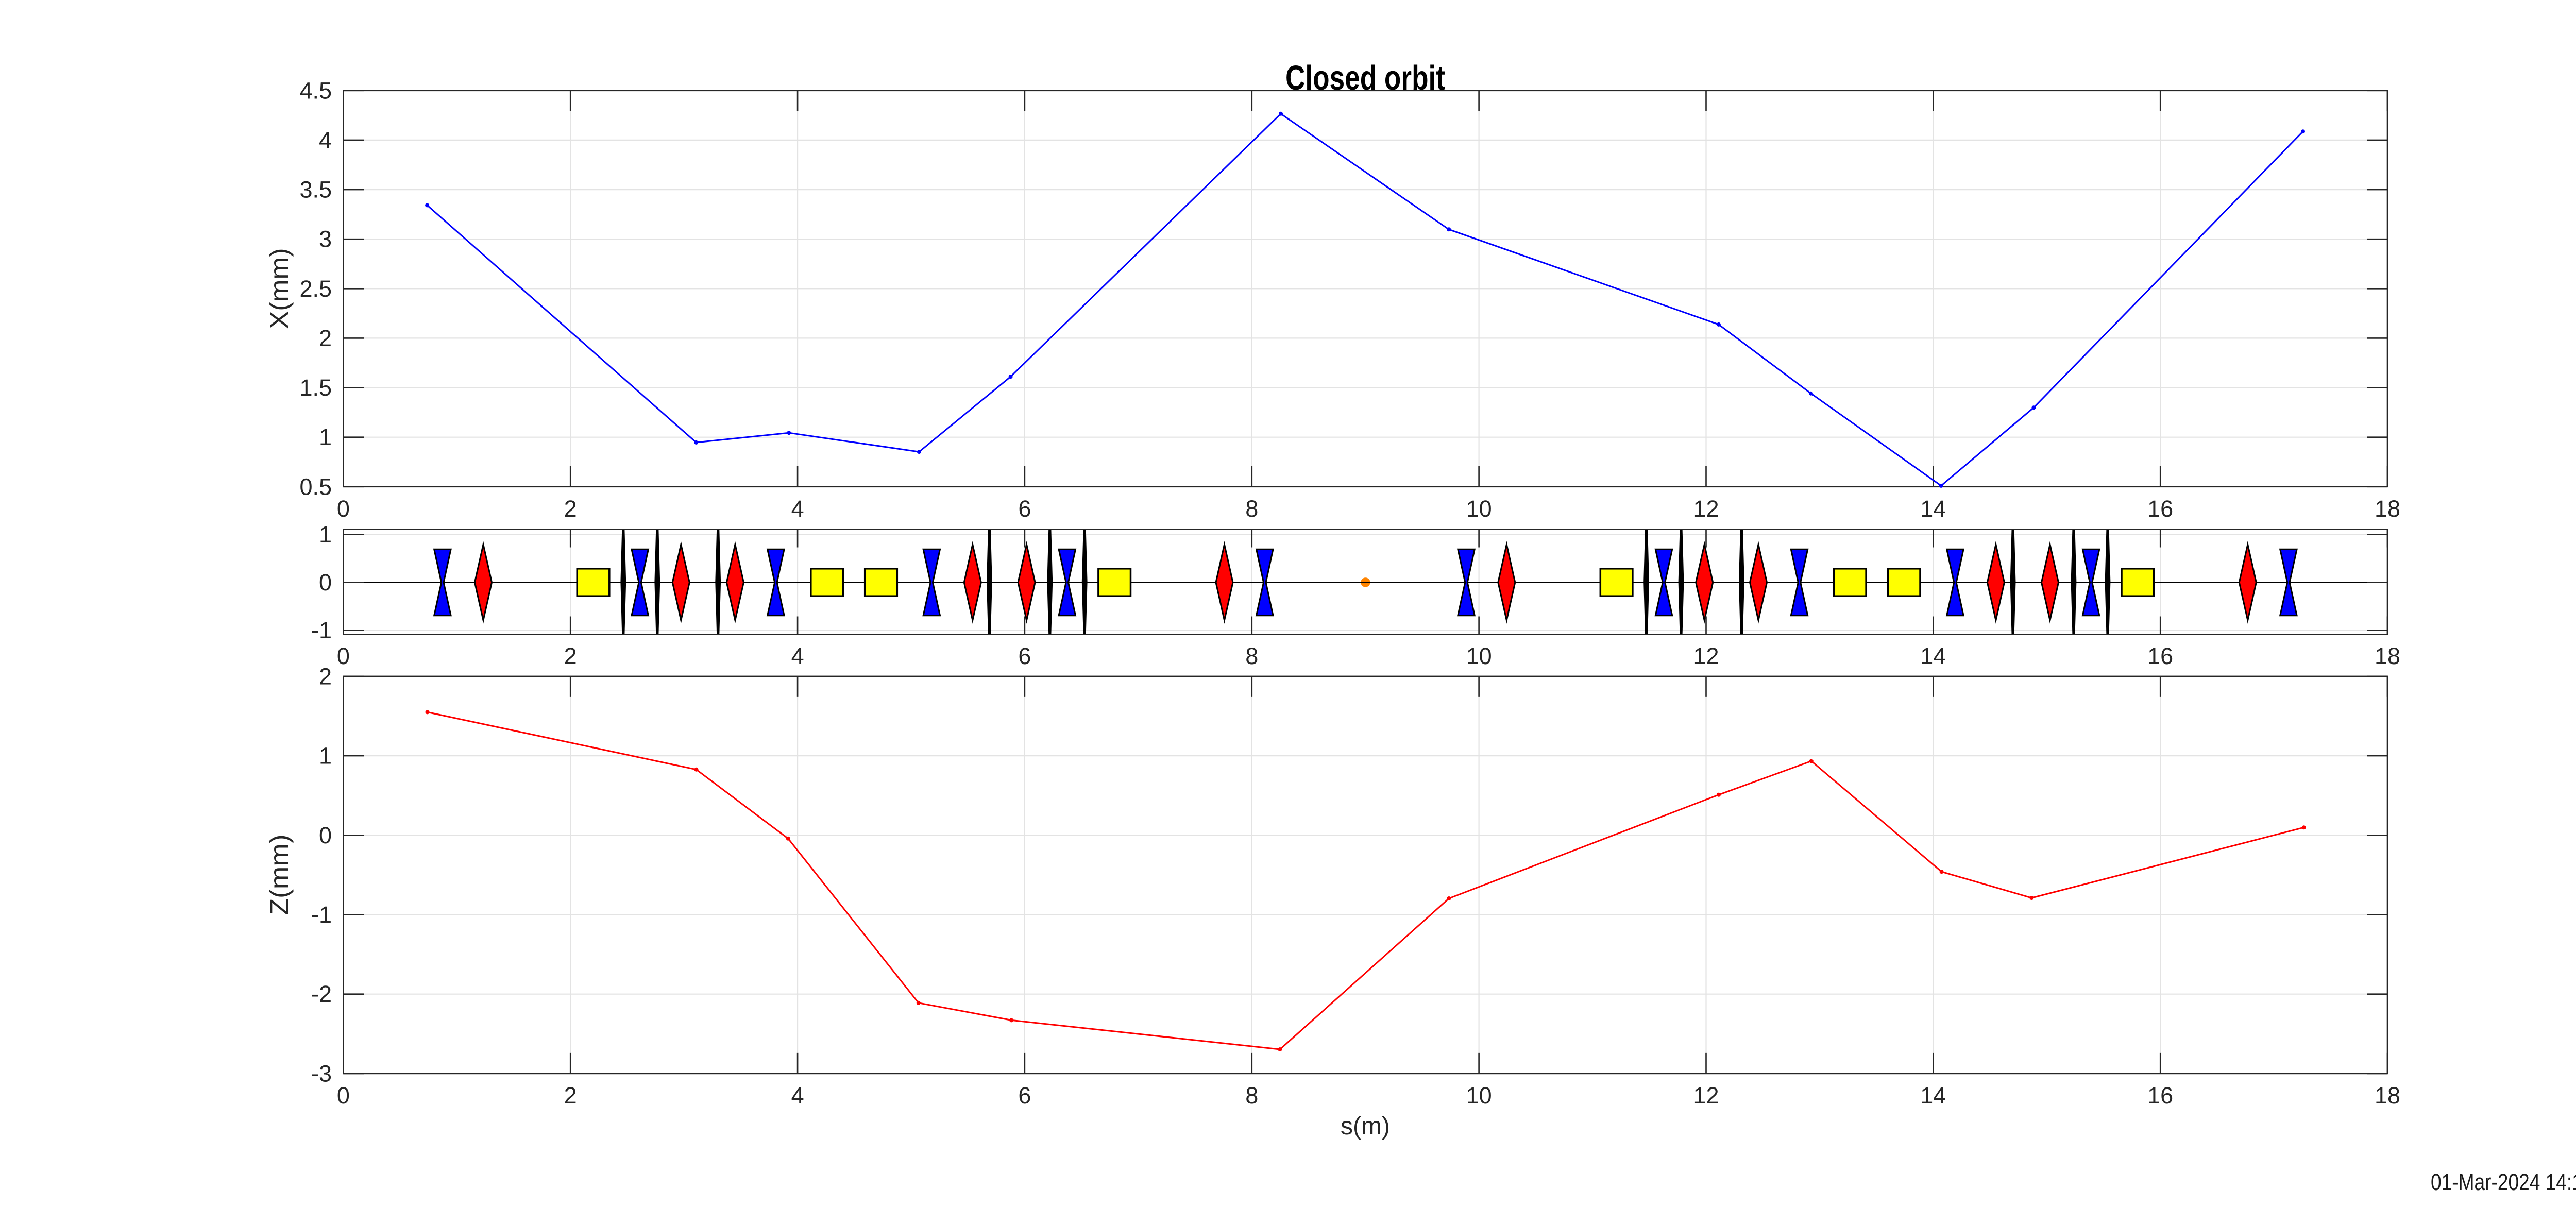 The image size is (2576, 1207). What do you see at coordinates (315, 388) in the screenshot?
I see `svg-text: 1.5` at bounding box center [315, 388].